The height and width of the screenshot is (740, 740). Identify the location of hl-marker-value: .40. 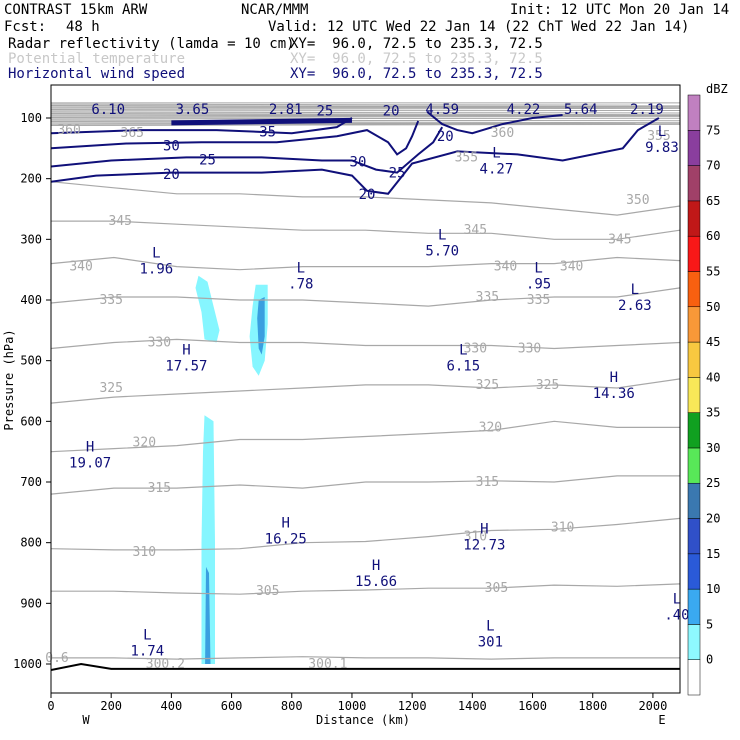
(676, 615).